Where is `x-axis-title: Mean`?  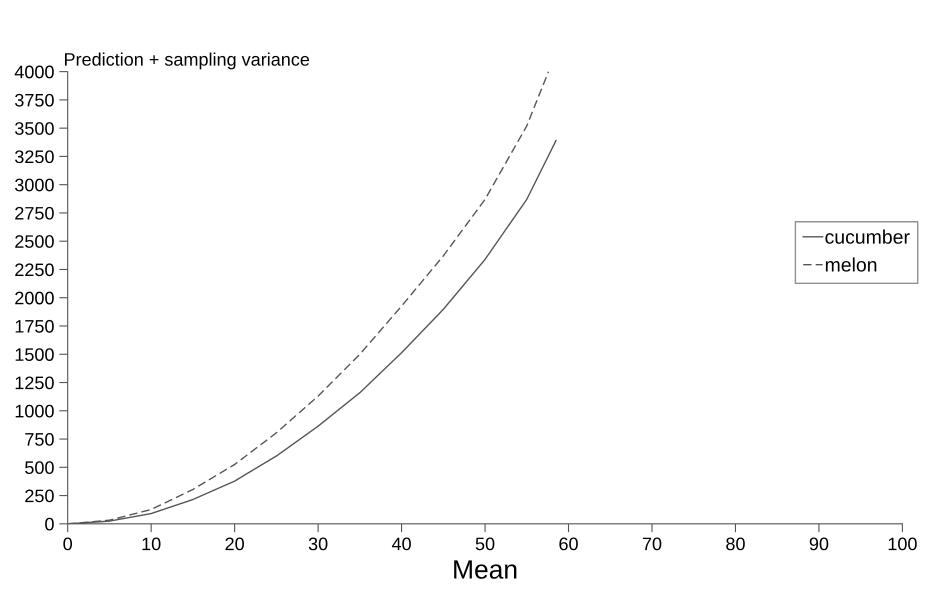
x-axis-title: Mean is located at coordinates (485, 569).